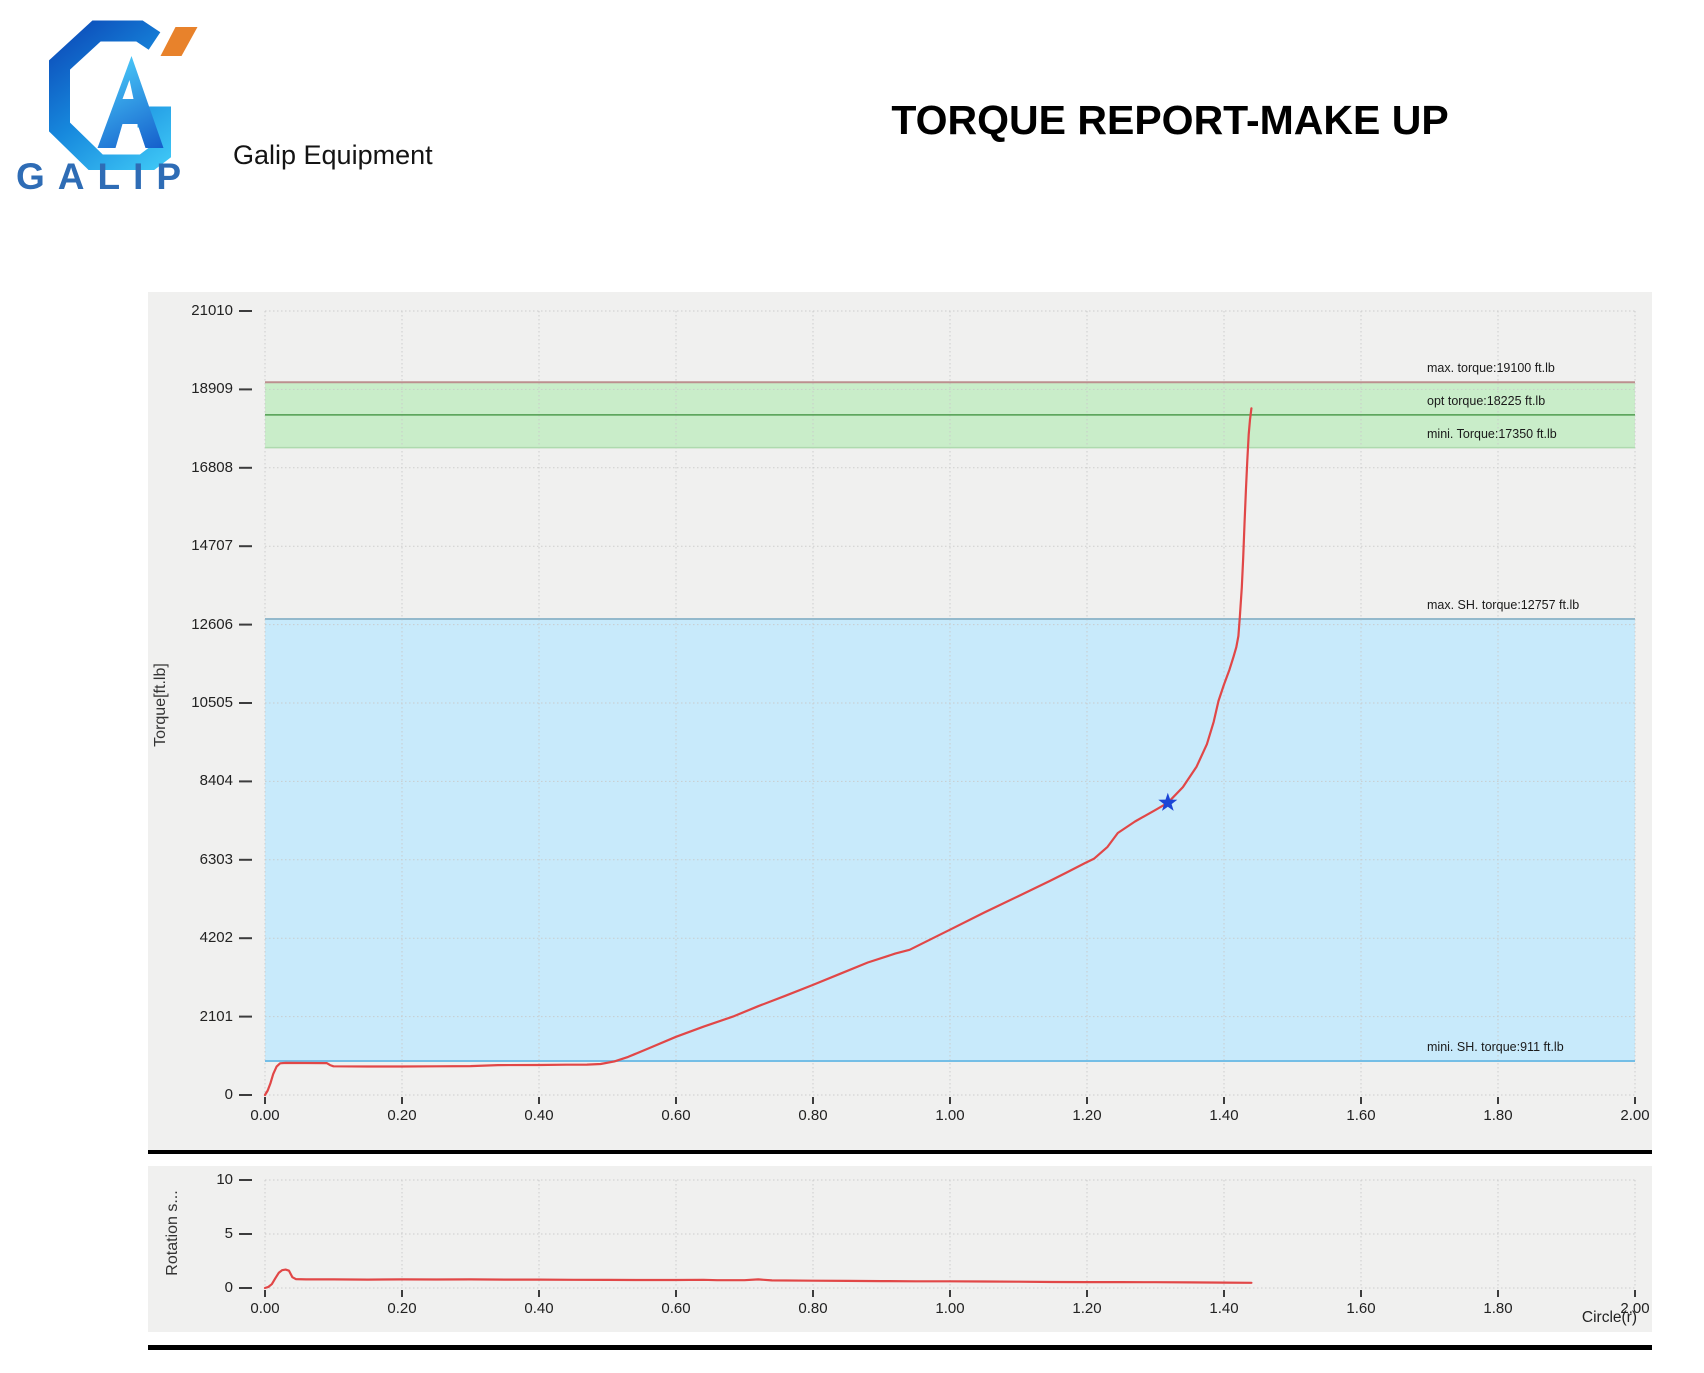 This screenshot has width=1704, height=1373. What do you see at coordinates (937, 1238) in the screenshot?
I see `rotation-chart-plot` at bounding box center [937, 1238].